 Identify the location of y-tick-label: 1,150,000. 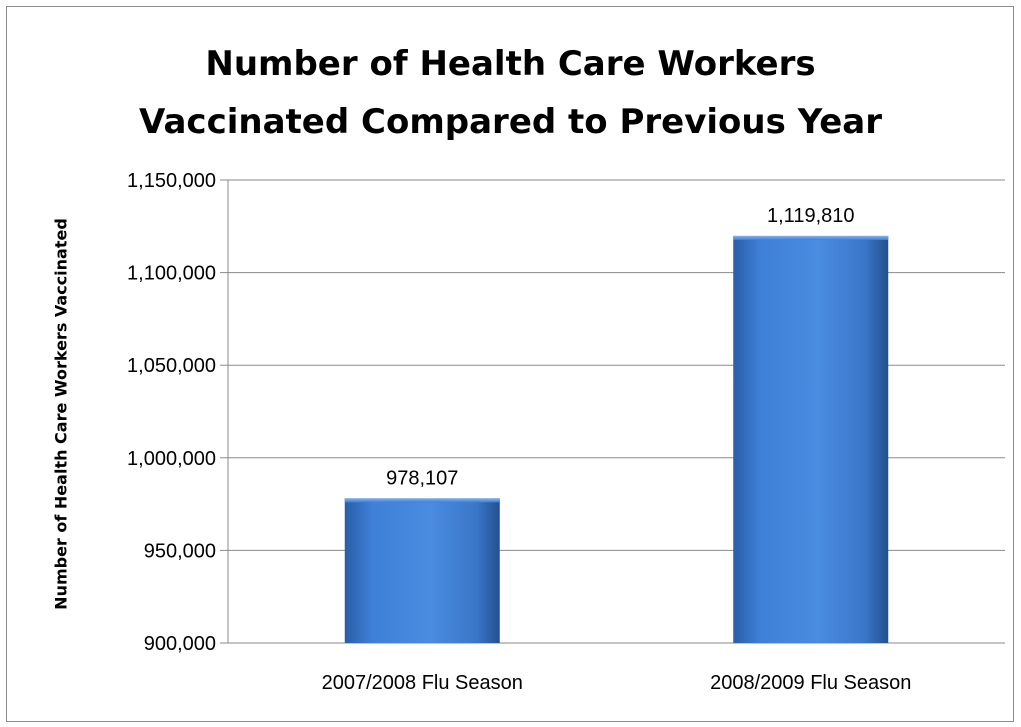
(171, 181).